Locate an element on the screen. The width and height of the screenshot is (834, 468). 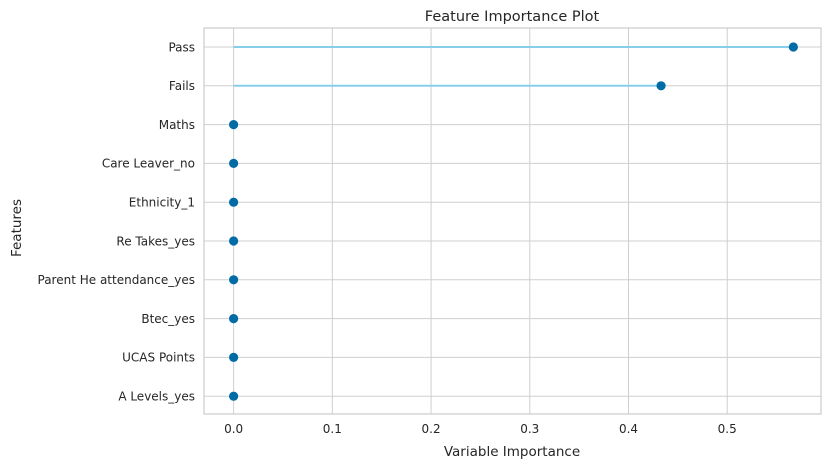
y-tick-label: Fails is located at coordinates (182, 86).